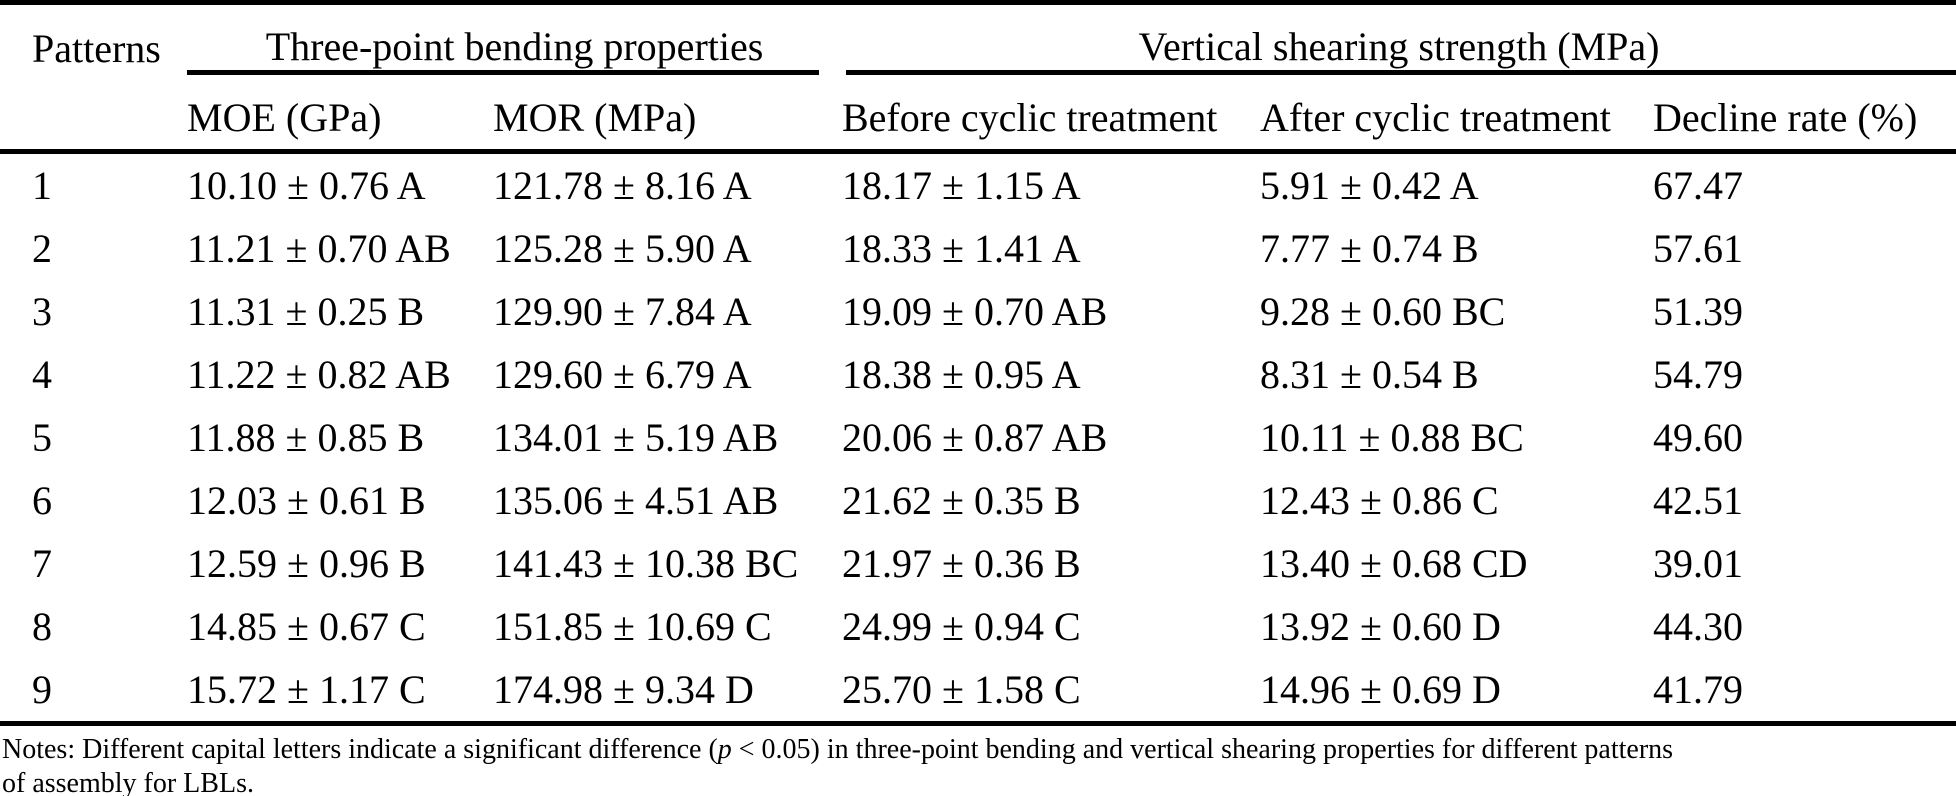  I want to click on cell-after: 10.11 ± 0.88 BC, so click(1392, 437).